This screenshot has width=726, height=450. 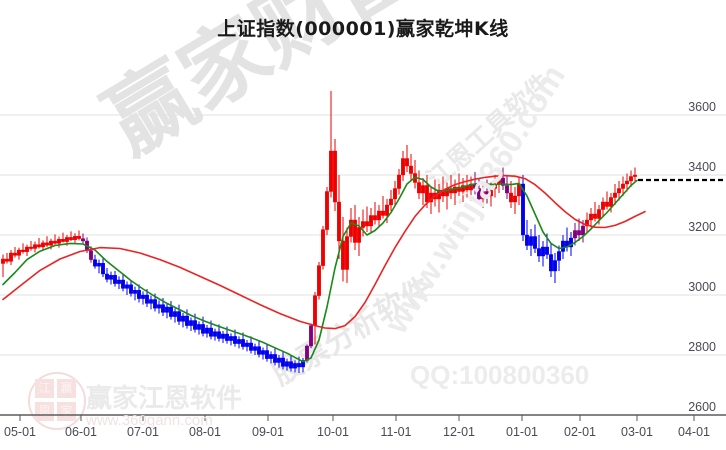 What do you see at coordinates (702, 107) in the screenshot?
I see `y-axis-tick-label: 3600` at bounding box center [702, 107].